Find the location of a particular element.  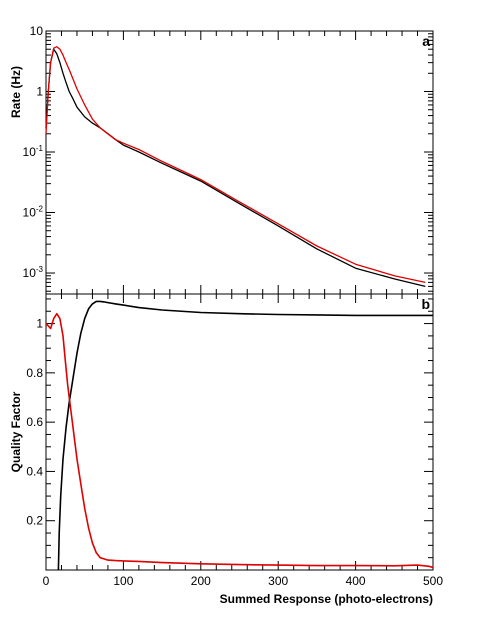

panel-b-y-tick-label: 0.4 is located at coordinates (34, 471).